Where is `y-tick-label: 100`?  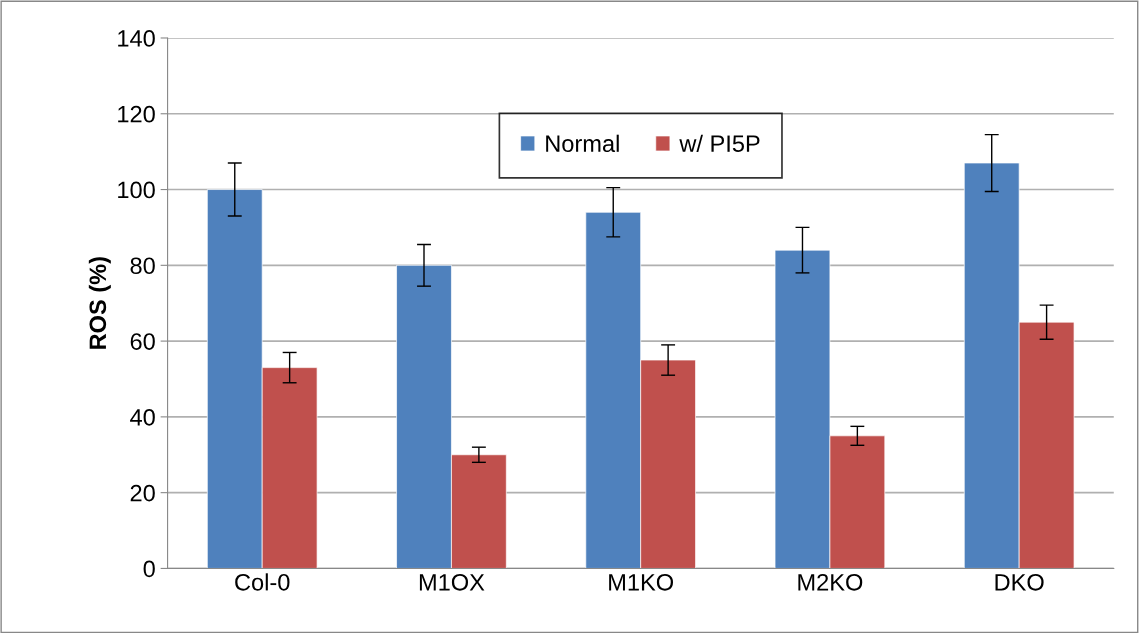 y-tick-label: 100 is located at coordinates (136, 190).